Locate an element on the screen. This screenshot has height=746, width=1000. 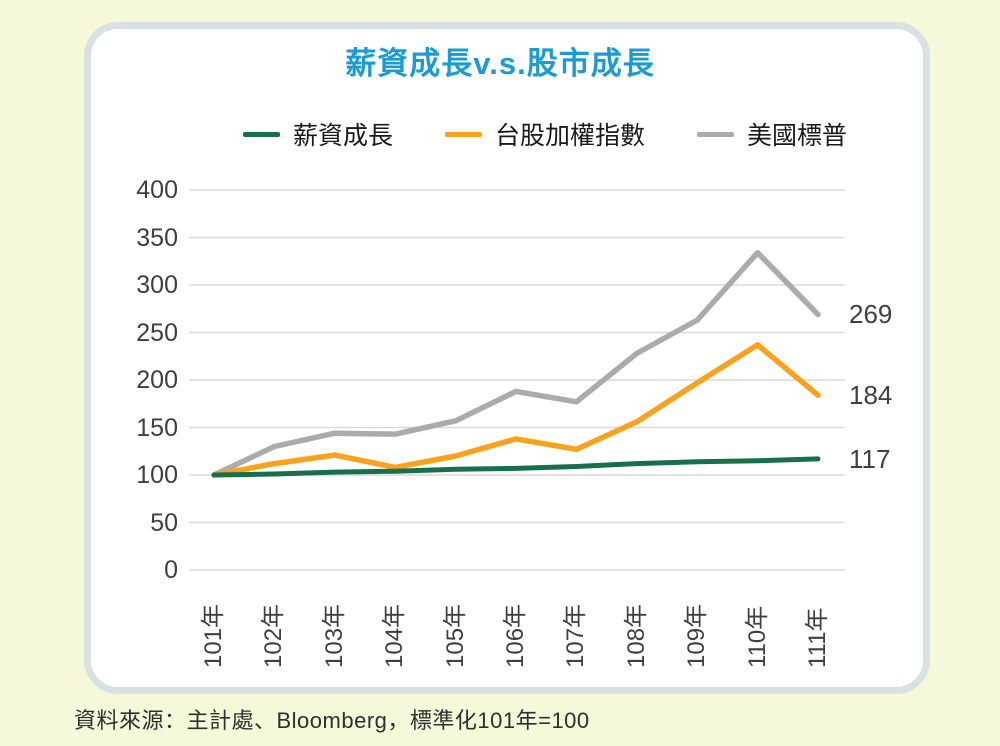
y-tick-label-50: 50 is located at coordinates (164, 522).